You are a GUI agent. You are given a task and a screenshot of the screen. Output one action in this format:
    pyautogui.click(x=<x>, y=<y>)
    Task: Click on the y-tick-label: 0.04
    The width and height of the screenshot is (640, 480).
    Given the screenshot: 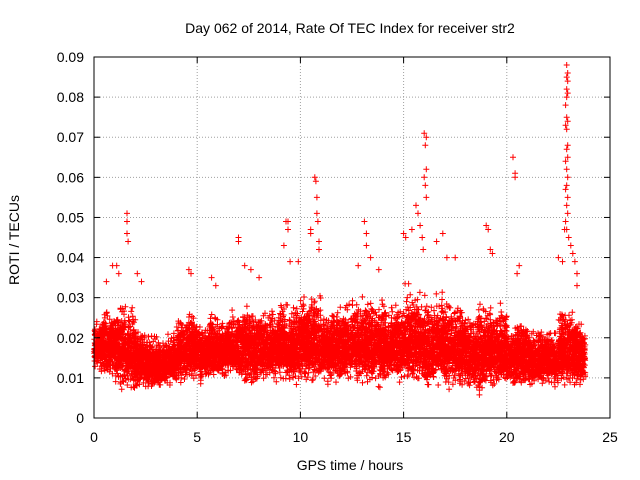 What is the action you would take?
    pyautogui.click(x=70, y=258)
    